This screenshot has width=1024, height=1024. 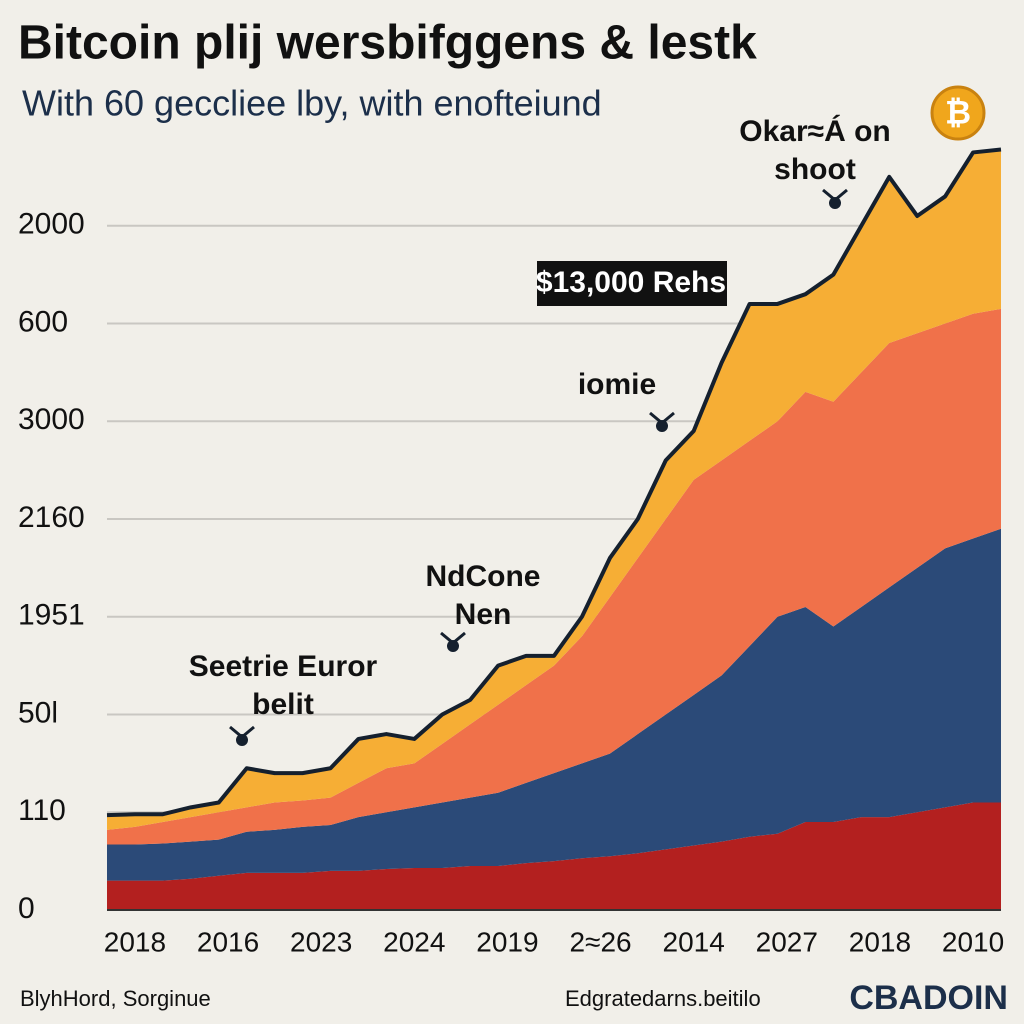 I want to click on chart-title: Bitcoin plij wersbifggens & lestk, so click(x=387, y=43).